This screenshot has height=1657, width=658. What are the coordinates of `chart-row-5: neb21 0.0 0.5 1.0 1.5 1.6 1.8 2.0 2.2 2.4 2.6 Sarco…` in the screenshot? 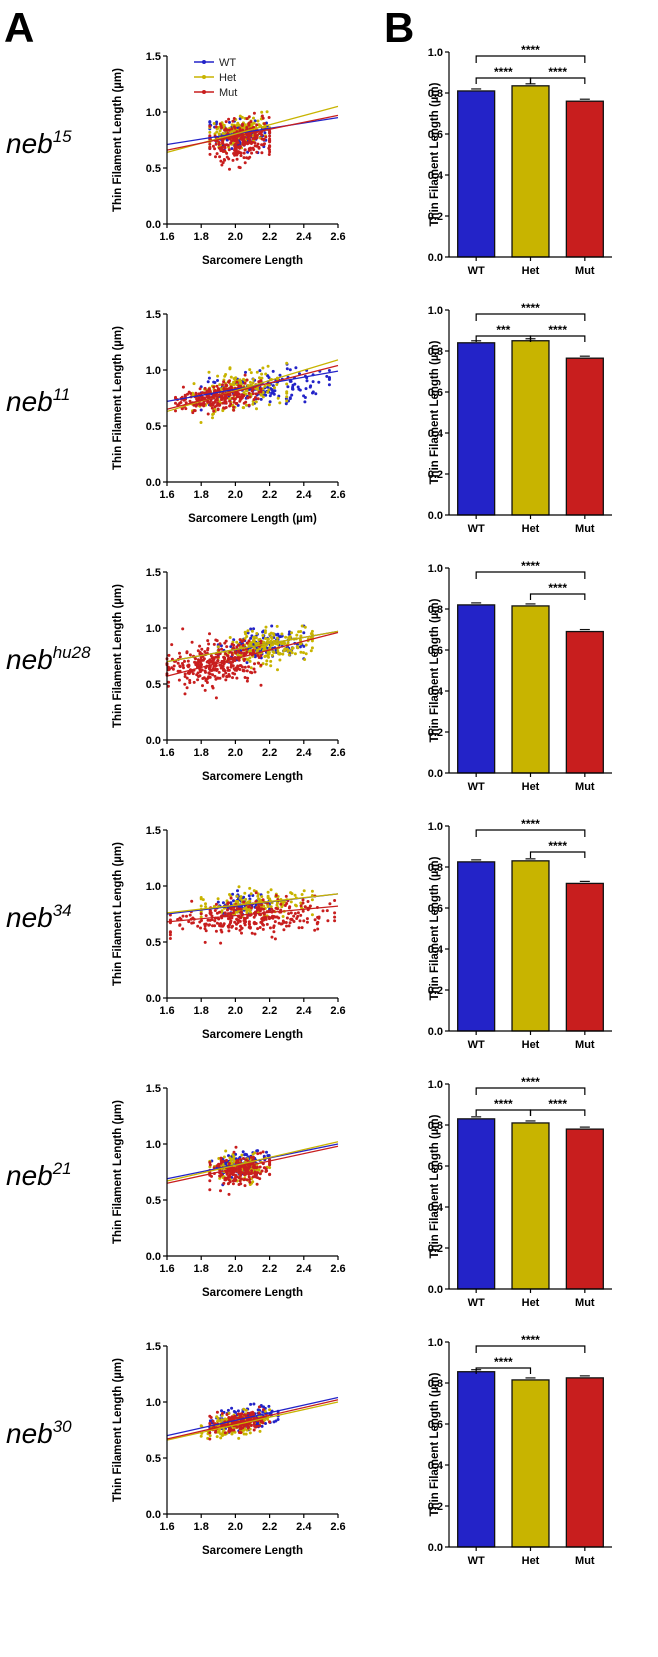 It's located at (309, 1192).